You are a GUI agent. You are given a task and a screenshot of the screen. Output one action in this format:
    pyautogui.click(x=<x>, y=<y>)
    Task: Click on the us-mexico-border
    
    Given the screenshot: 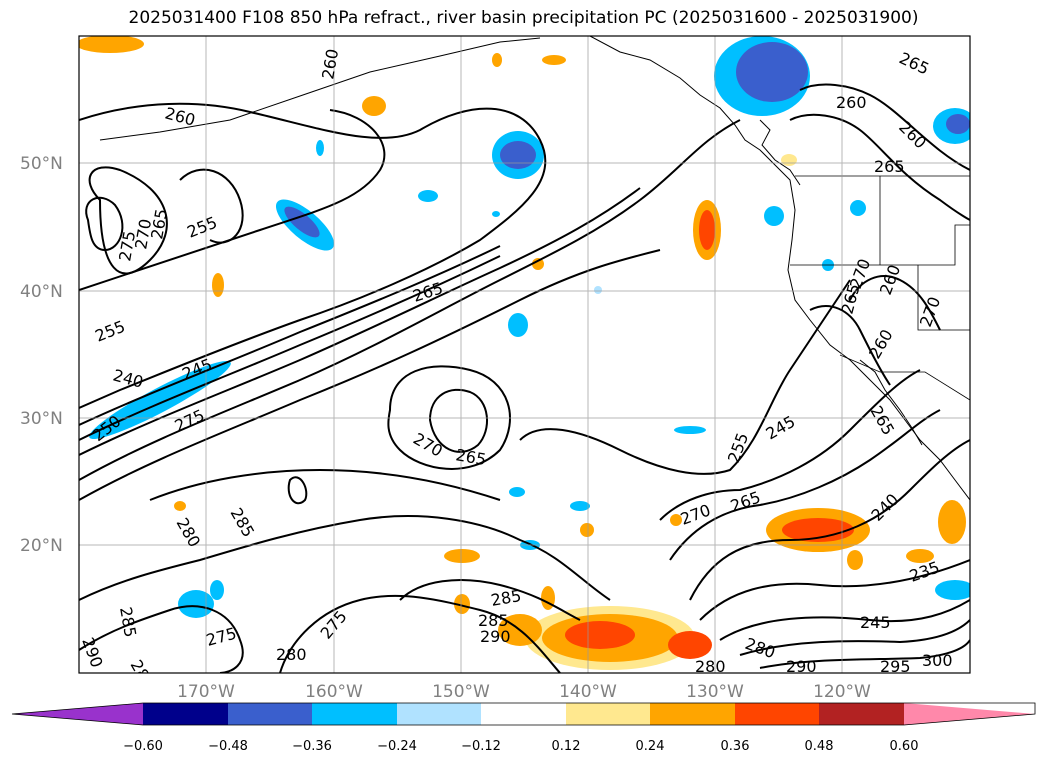 What is the action you would take?
    pyautogui.click(x=904, y=377)
    